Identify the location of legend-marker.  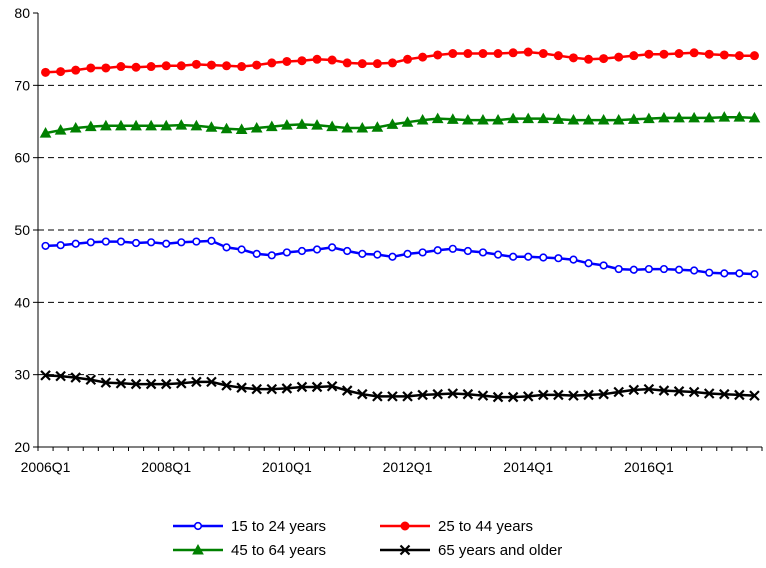
(405, 550).